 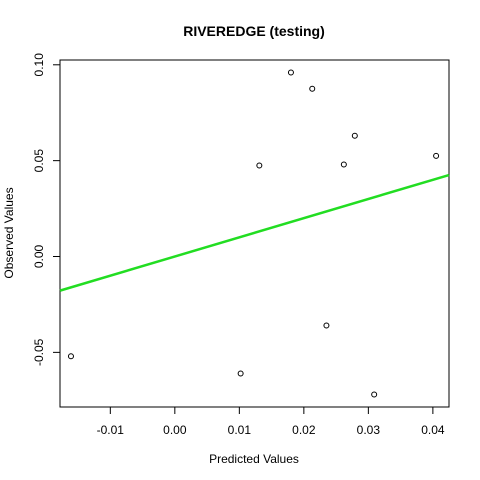 What do you see at coordinates (254, 459) in the screenshot?
I see `x-axis-title: Predicted Values` at bounding box center [254, 459].